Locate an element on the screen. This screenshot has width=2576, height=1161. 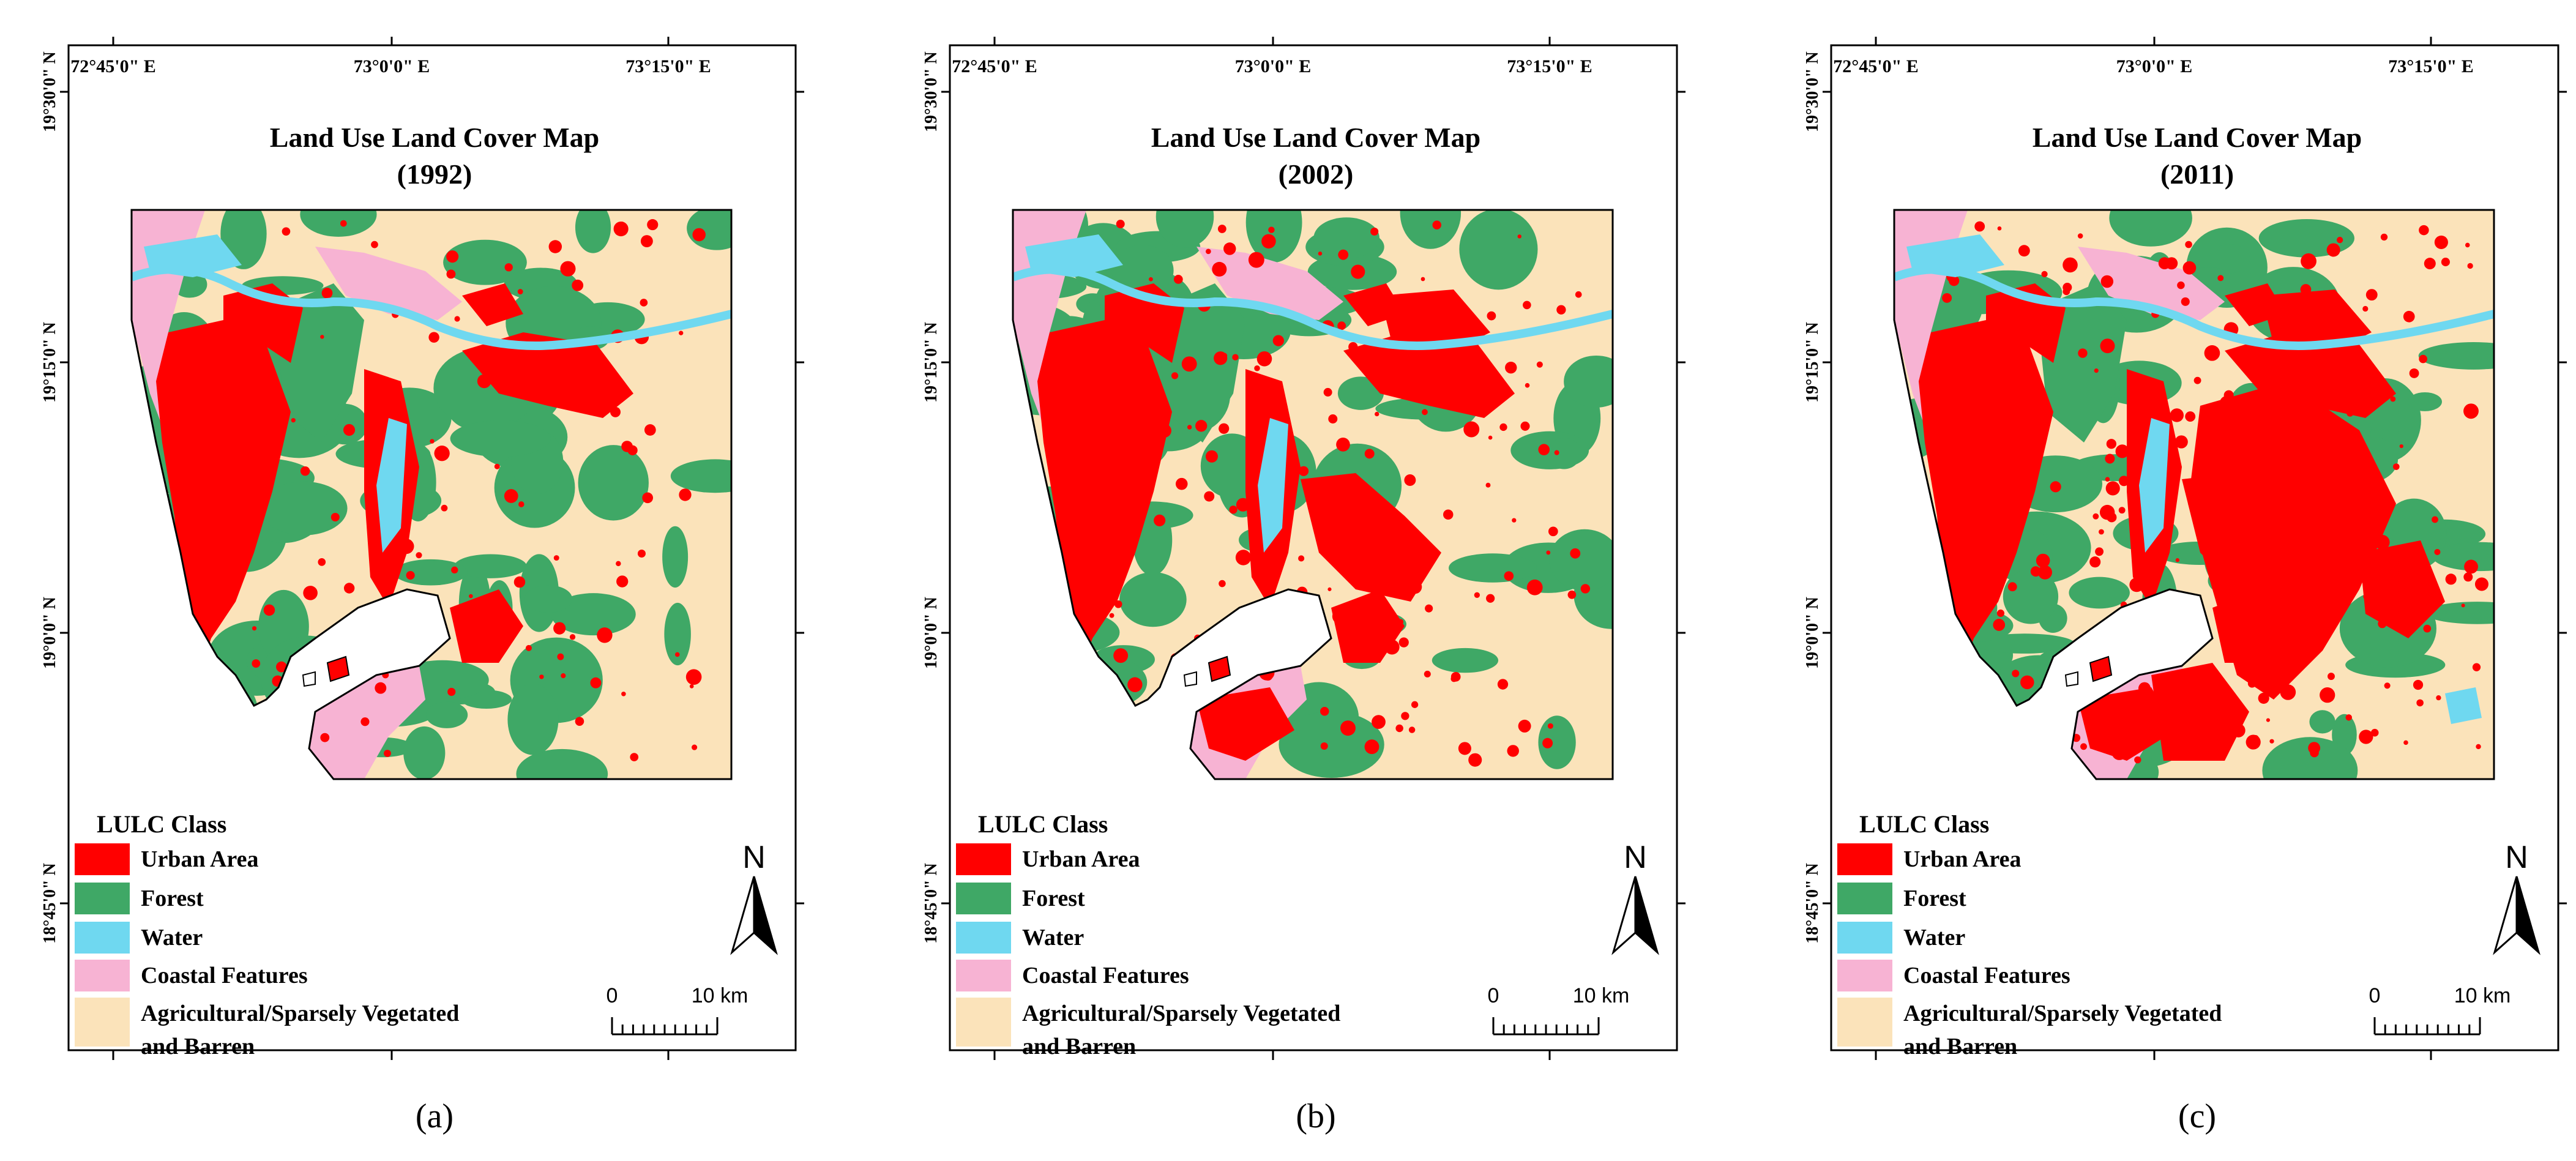
legend-label: Agricultural/Sparsely Vegetated is located at coordinates (1181, 1013).